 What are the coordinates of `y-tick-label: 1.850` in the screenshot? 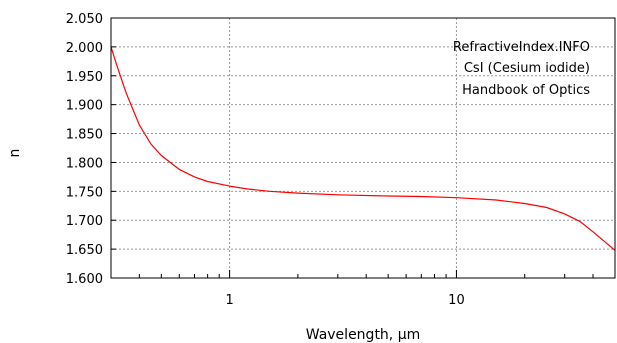 It's located at (84, 135).